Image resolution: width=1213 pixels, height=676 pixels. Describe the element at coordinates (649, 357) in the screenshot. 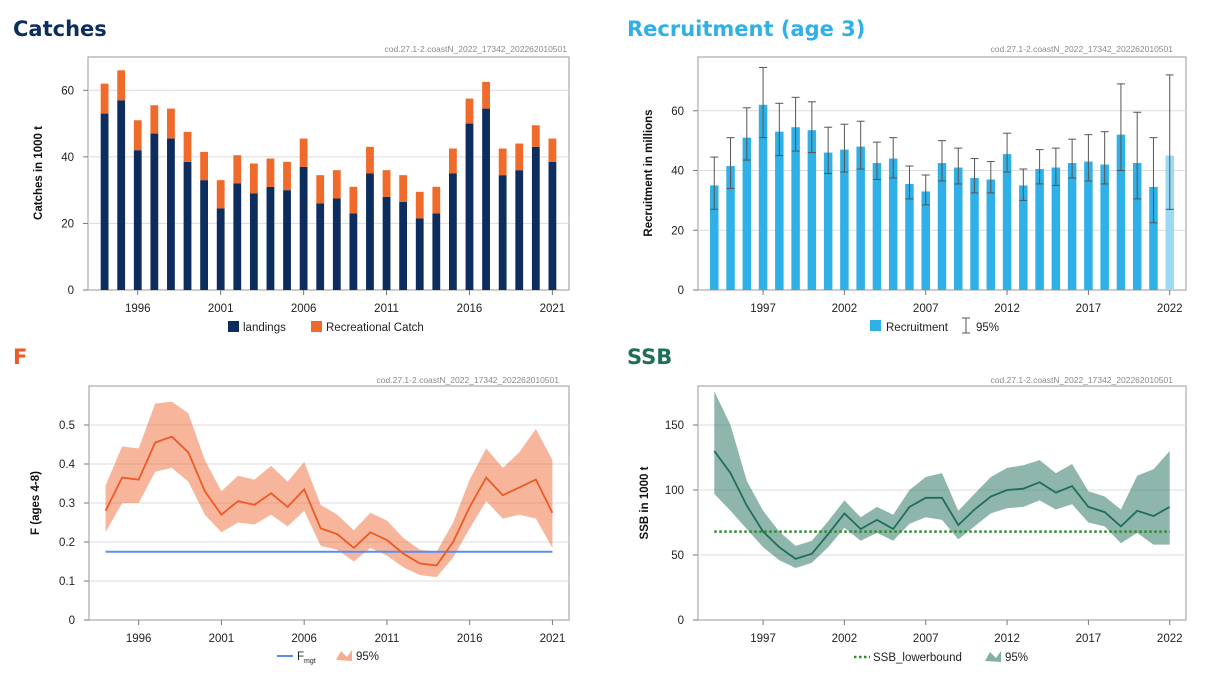

I see `ssb-title: SSB` at that location.